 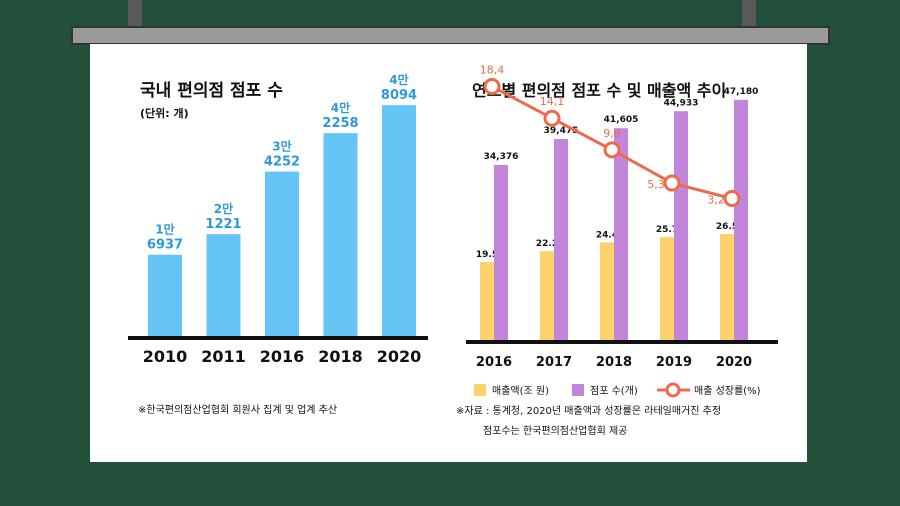 What do you see at coordinates (487, 255) in the screenshot?
I see `sales-bar-label: 19.5` at bounding box center [487, 255].